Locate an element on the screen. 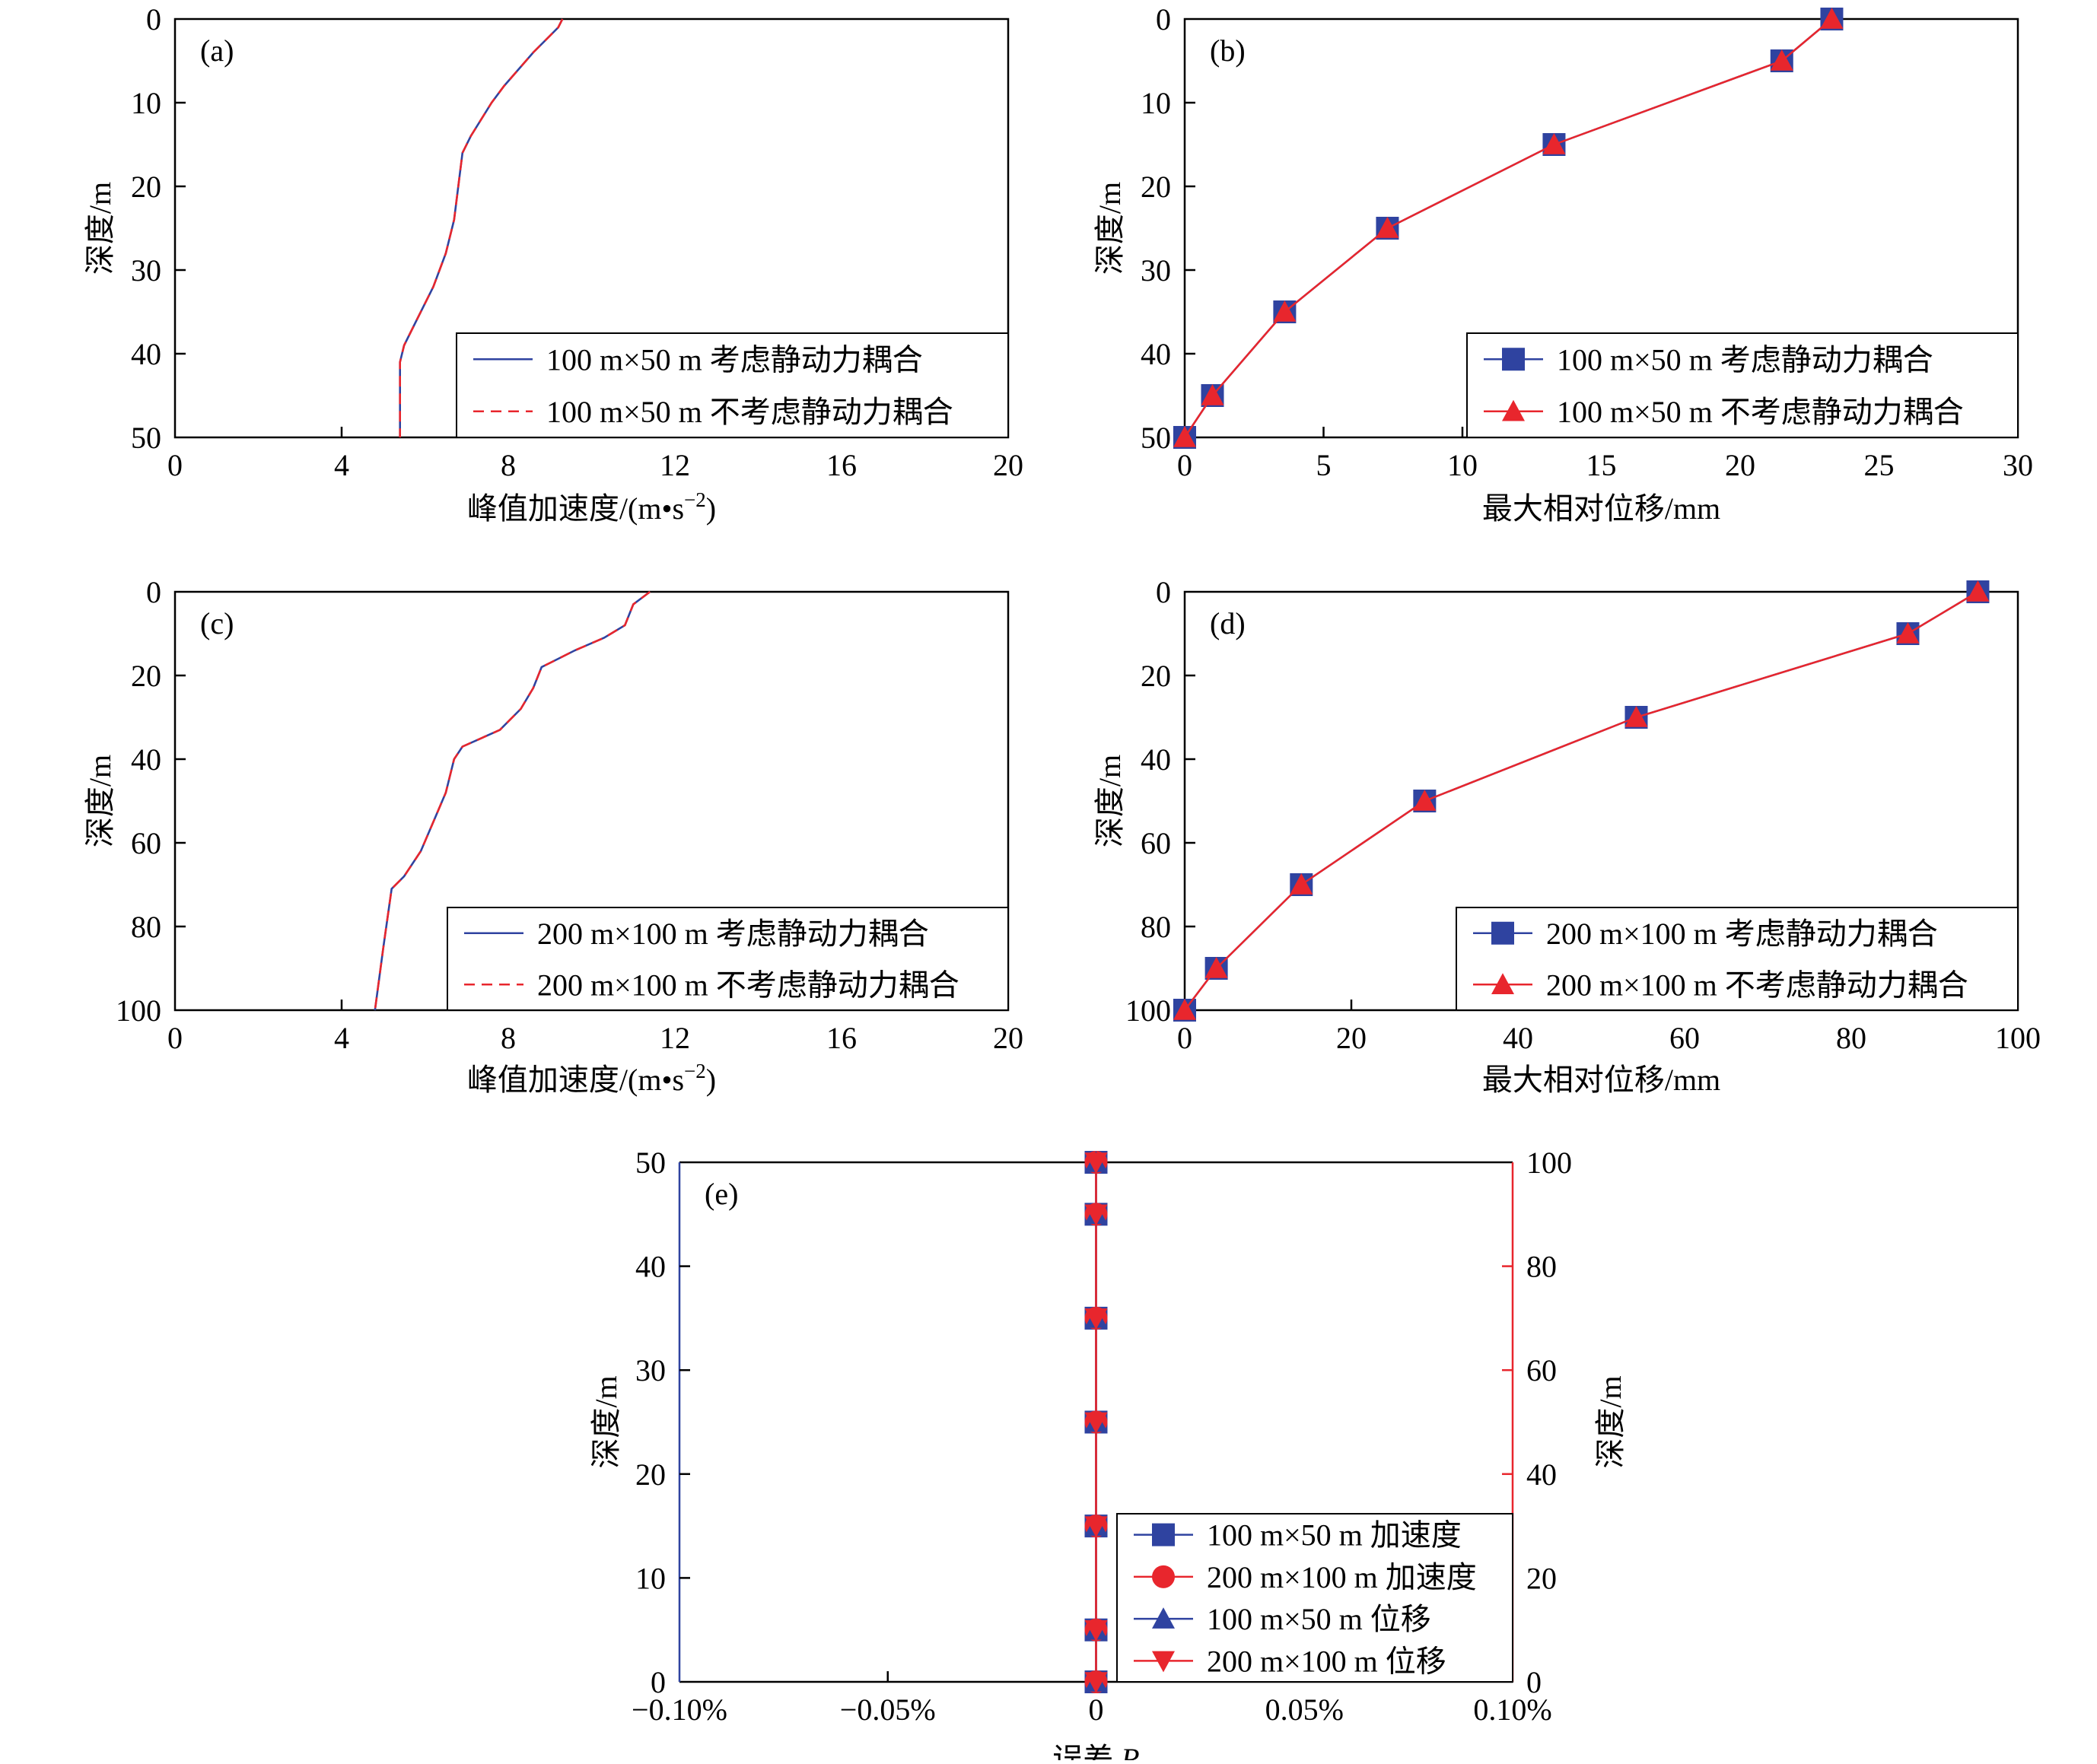 The image size is (2097, 1764). y-tick-label: 80 is located at coordinates (146, 927).